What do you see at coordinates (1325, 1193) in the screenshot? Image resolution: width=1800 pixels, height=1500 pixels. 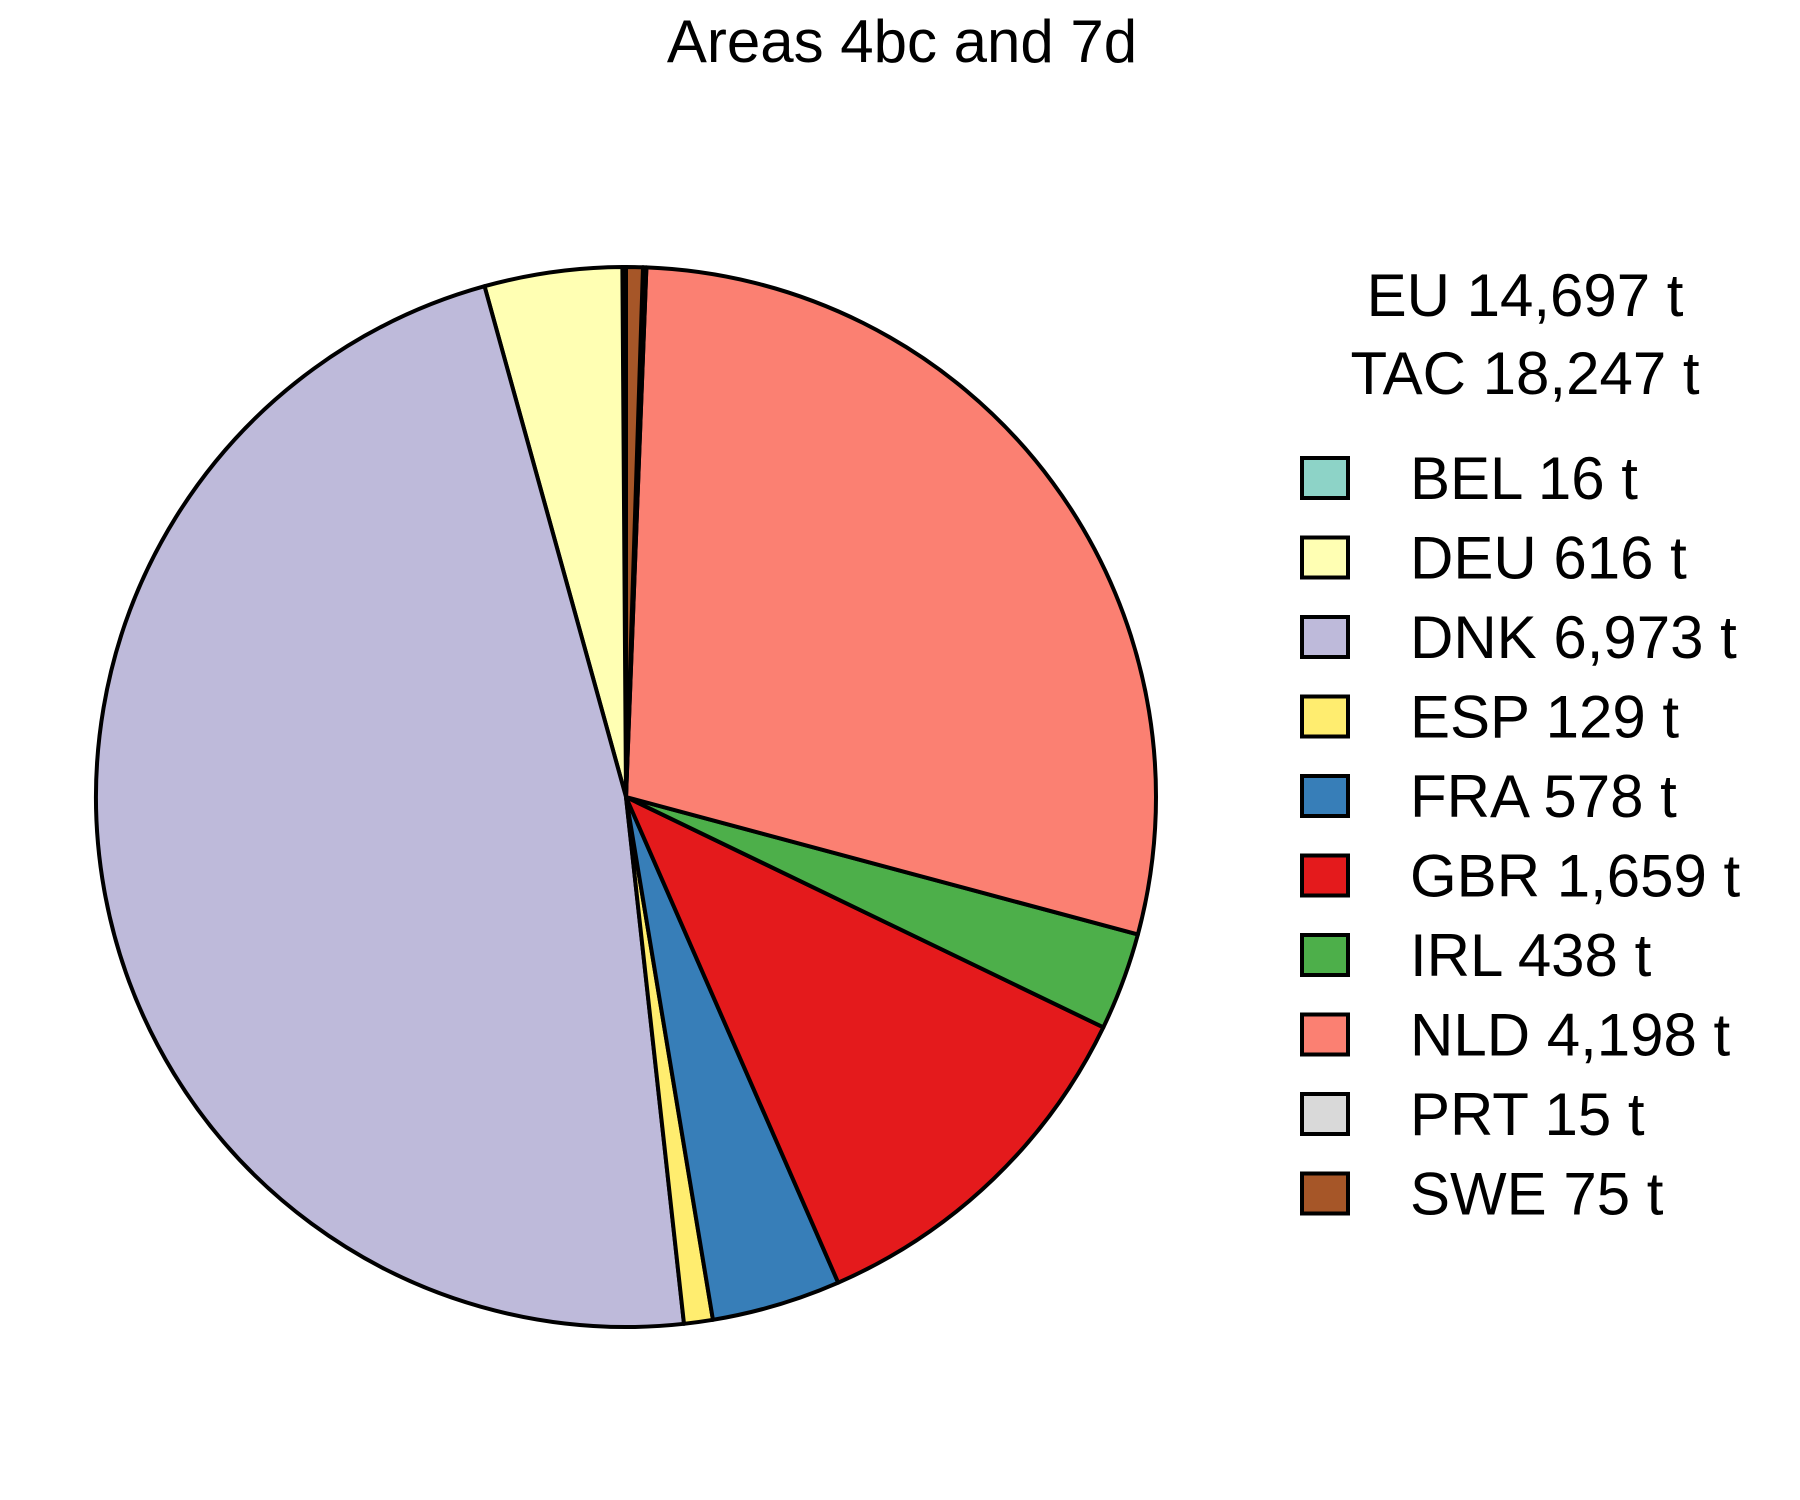 I see `legend-swatch-swe` at bounding box center [1325, 1193].